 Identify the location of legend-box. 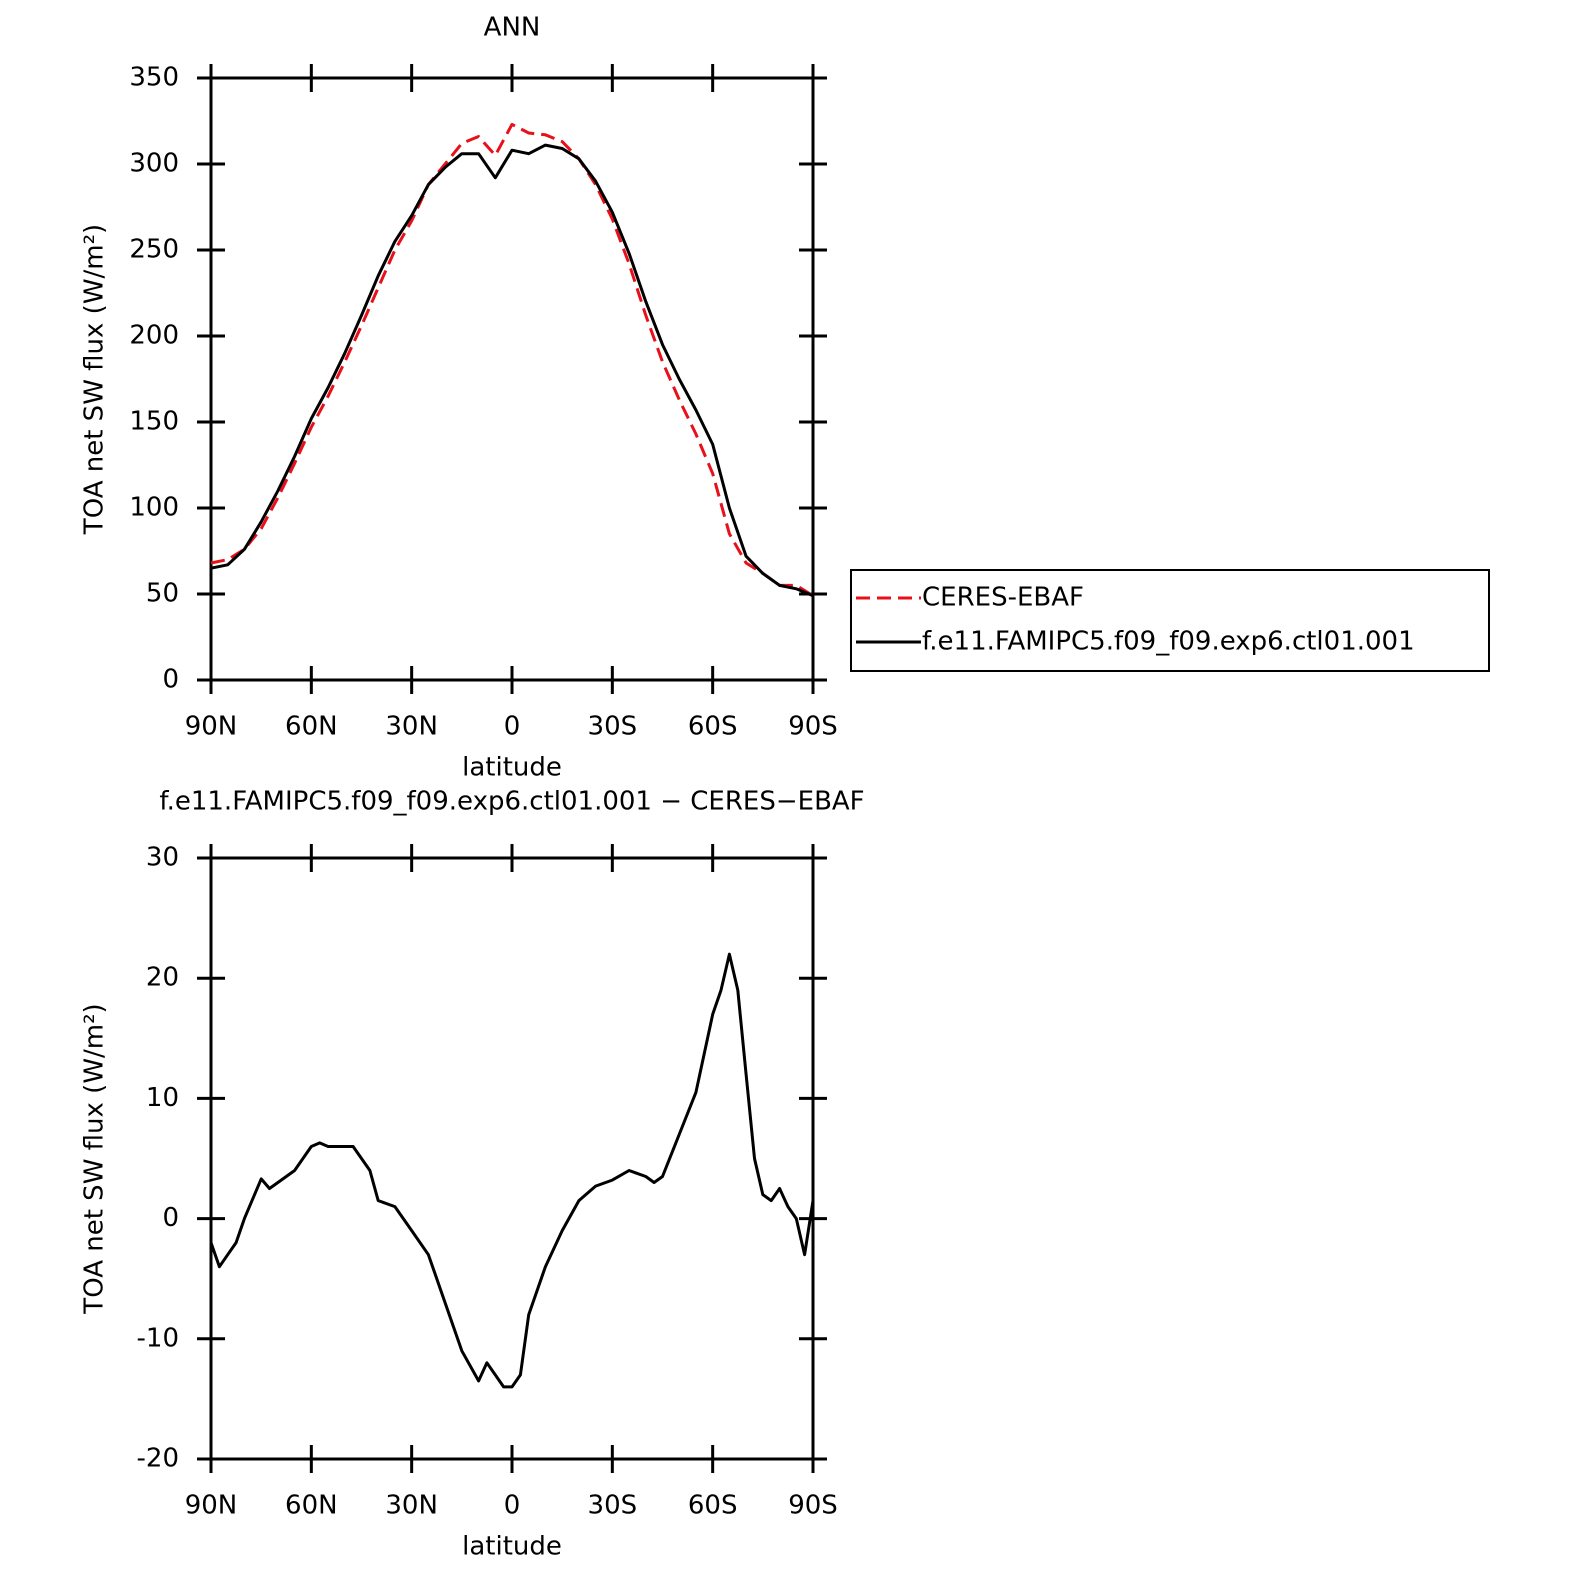
(1170, 620).